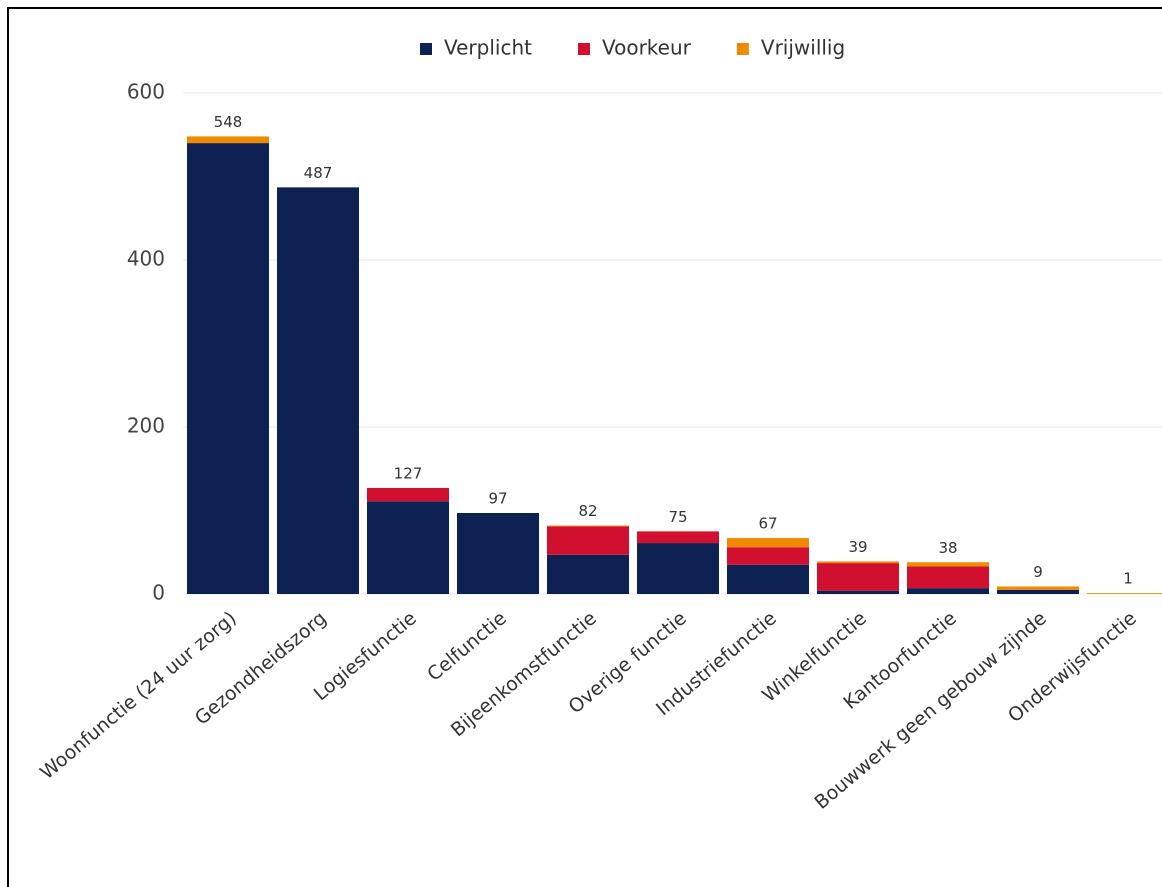 Image resolution: width=1162 pixels, height=887 pixels. What do you see at coordinates (146, 92) in the screenshot?
I see `y-tick-label: 600` at bounding box center [146, 92].